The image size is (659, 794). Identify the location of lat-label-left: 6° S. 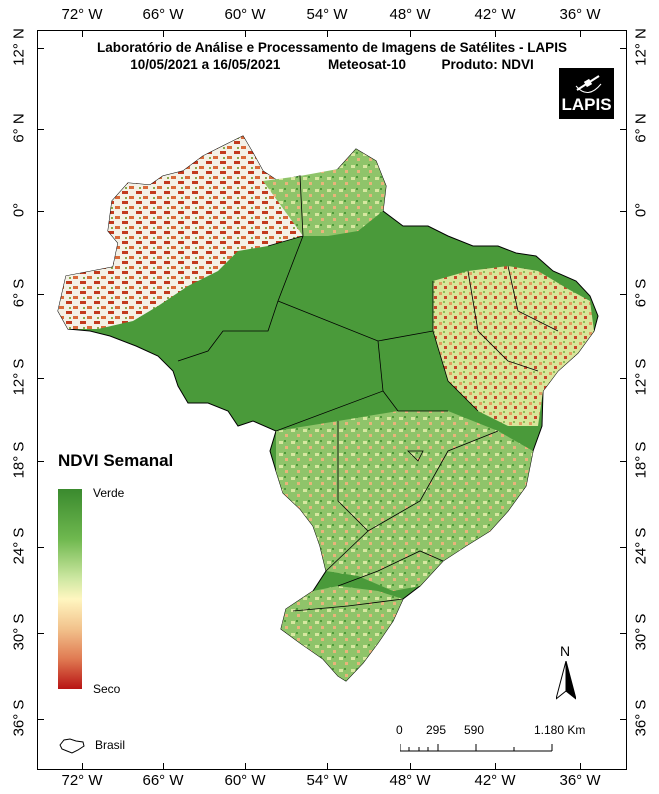
(19, 293).